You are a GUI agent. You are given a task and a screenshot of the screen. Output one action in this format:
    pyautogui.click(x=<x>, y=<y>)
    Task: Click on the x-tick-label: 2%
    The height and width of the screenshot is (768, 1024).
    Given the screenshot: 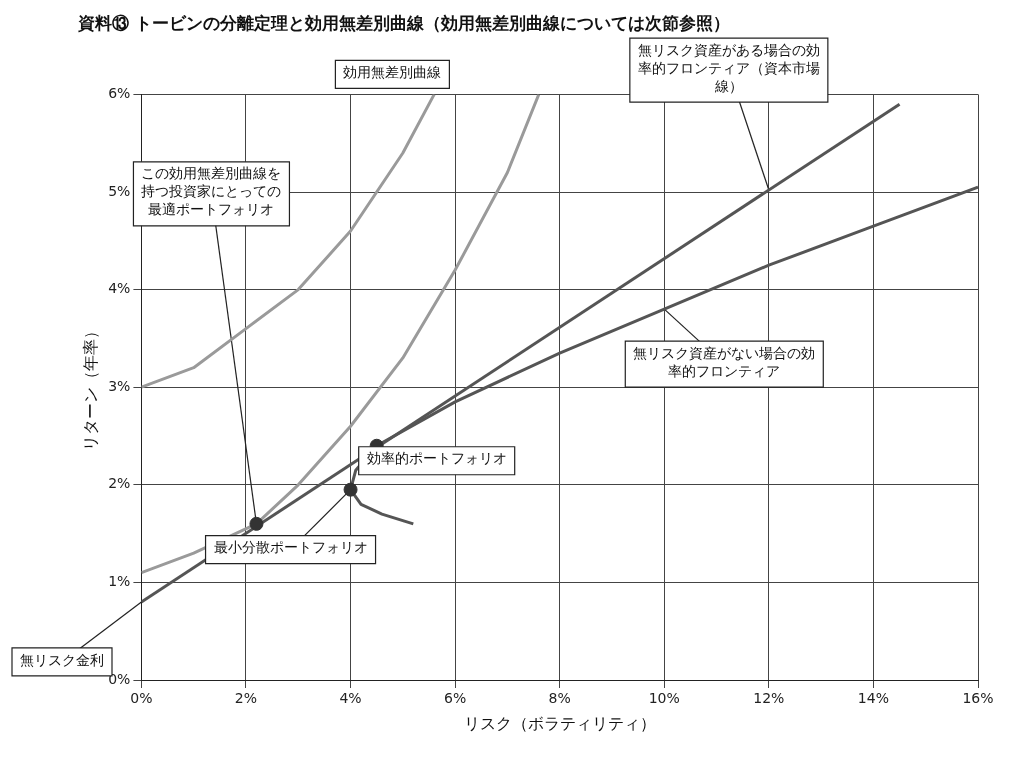 What is the action you would take?
    pyautogui.click(x=246, y=698)
    